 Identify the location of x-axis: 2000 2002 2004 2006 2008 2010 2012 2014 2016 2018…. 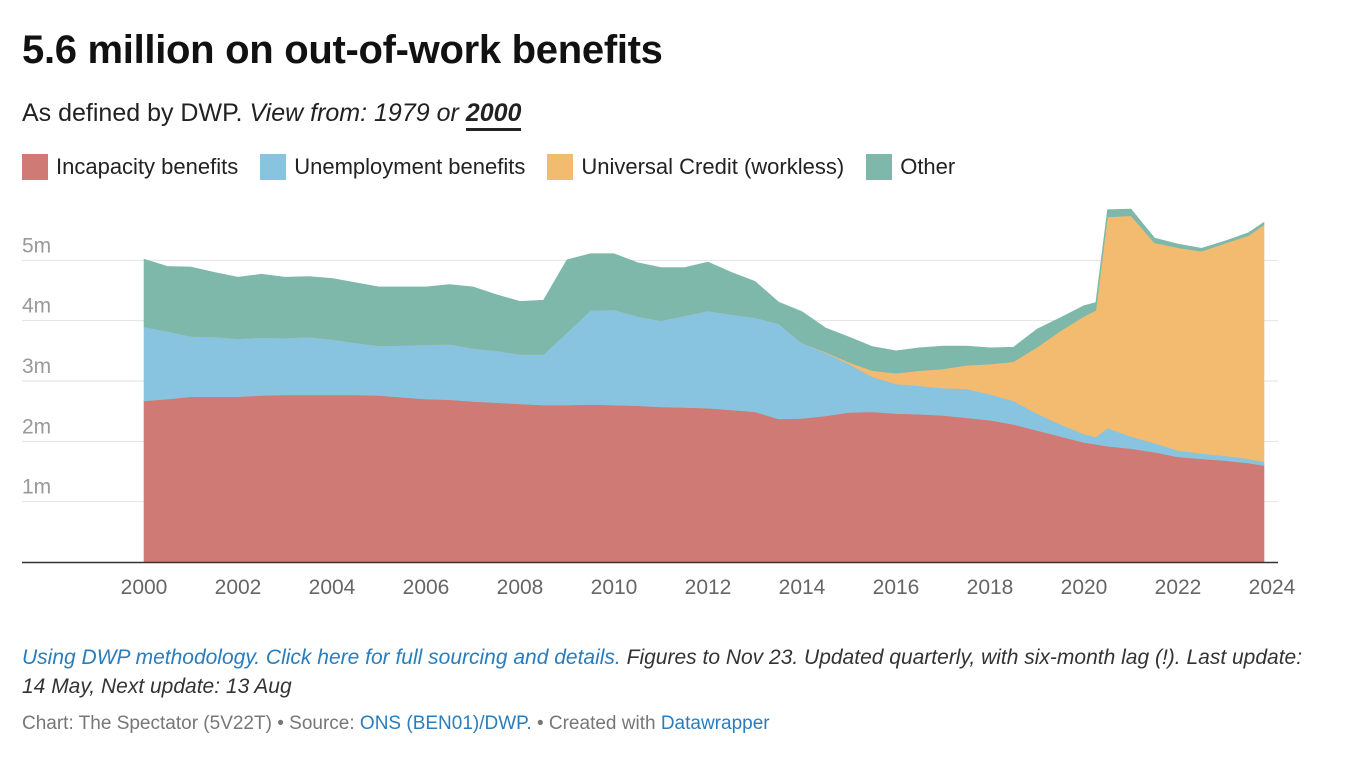
(659, 580).